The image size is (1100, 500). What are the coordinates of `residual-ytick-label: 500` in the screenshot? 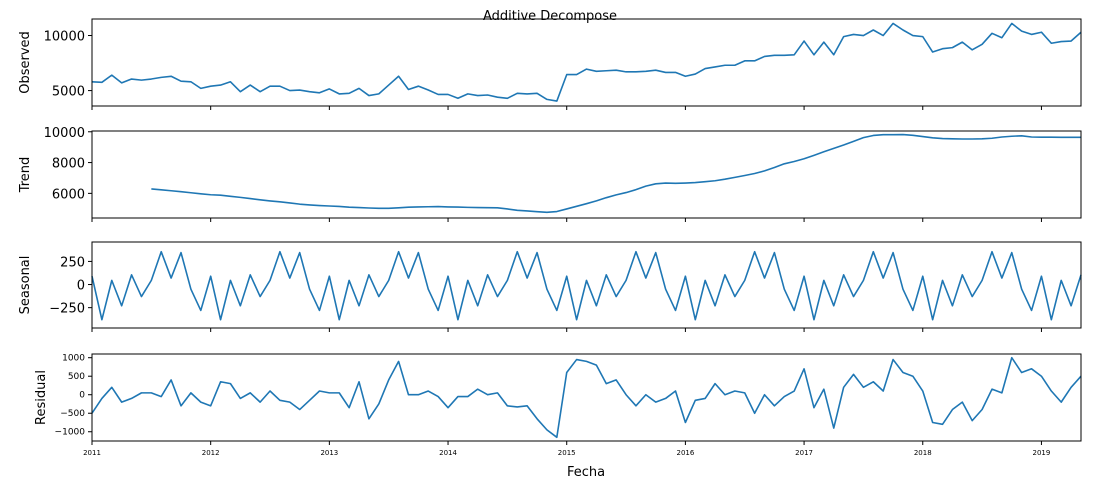 It's located at (76, 377).